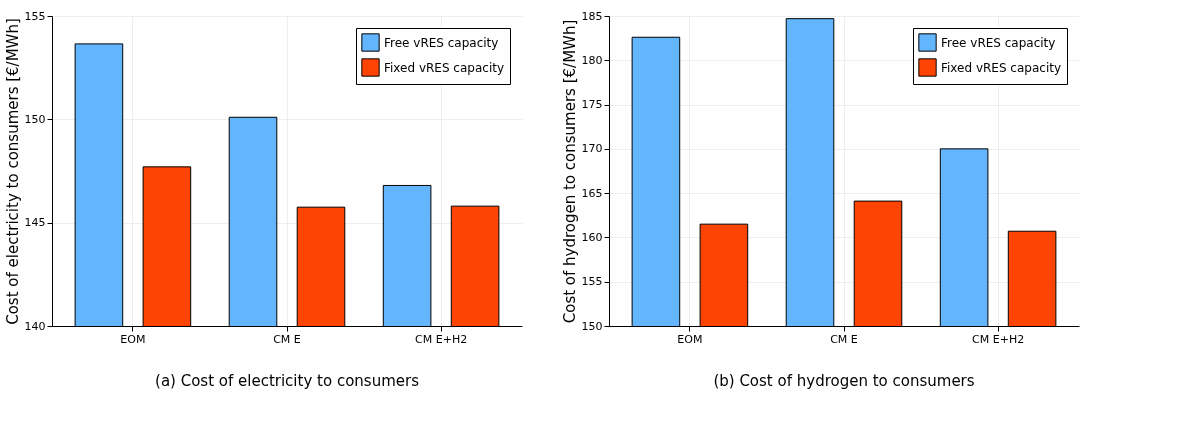 The image size is (1184, 433). Describe the element at coordinates (35, 223) in the screenshot. I see `y-tick-label: 145` at that location.